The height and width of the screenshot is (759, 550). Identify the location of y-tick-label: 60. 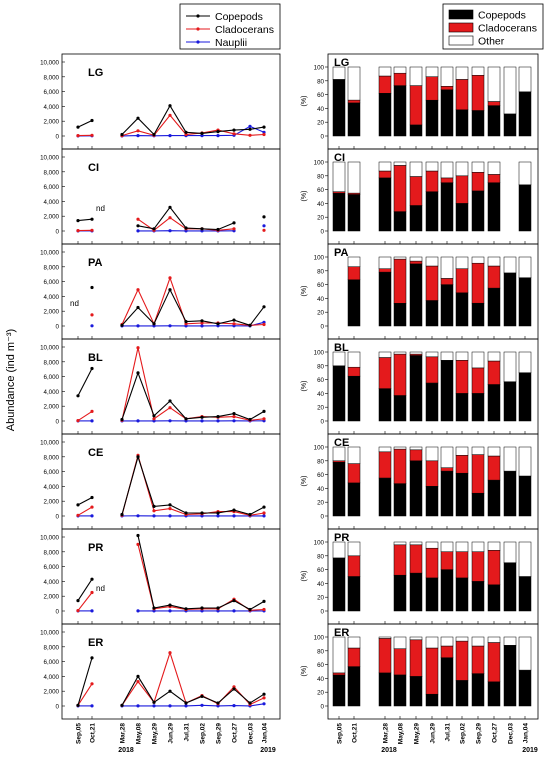
(320, 95).